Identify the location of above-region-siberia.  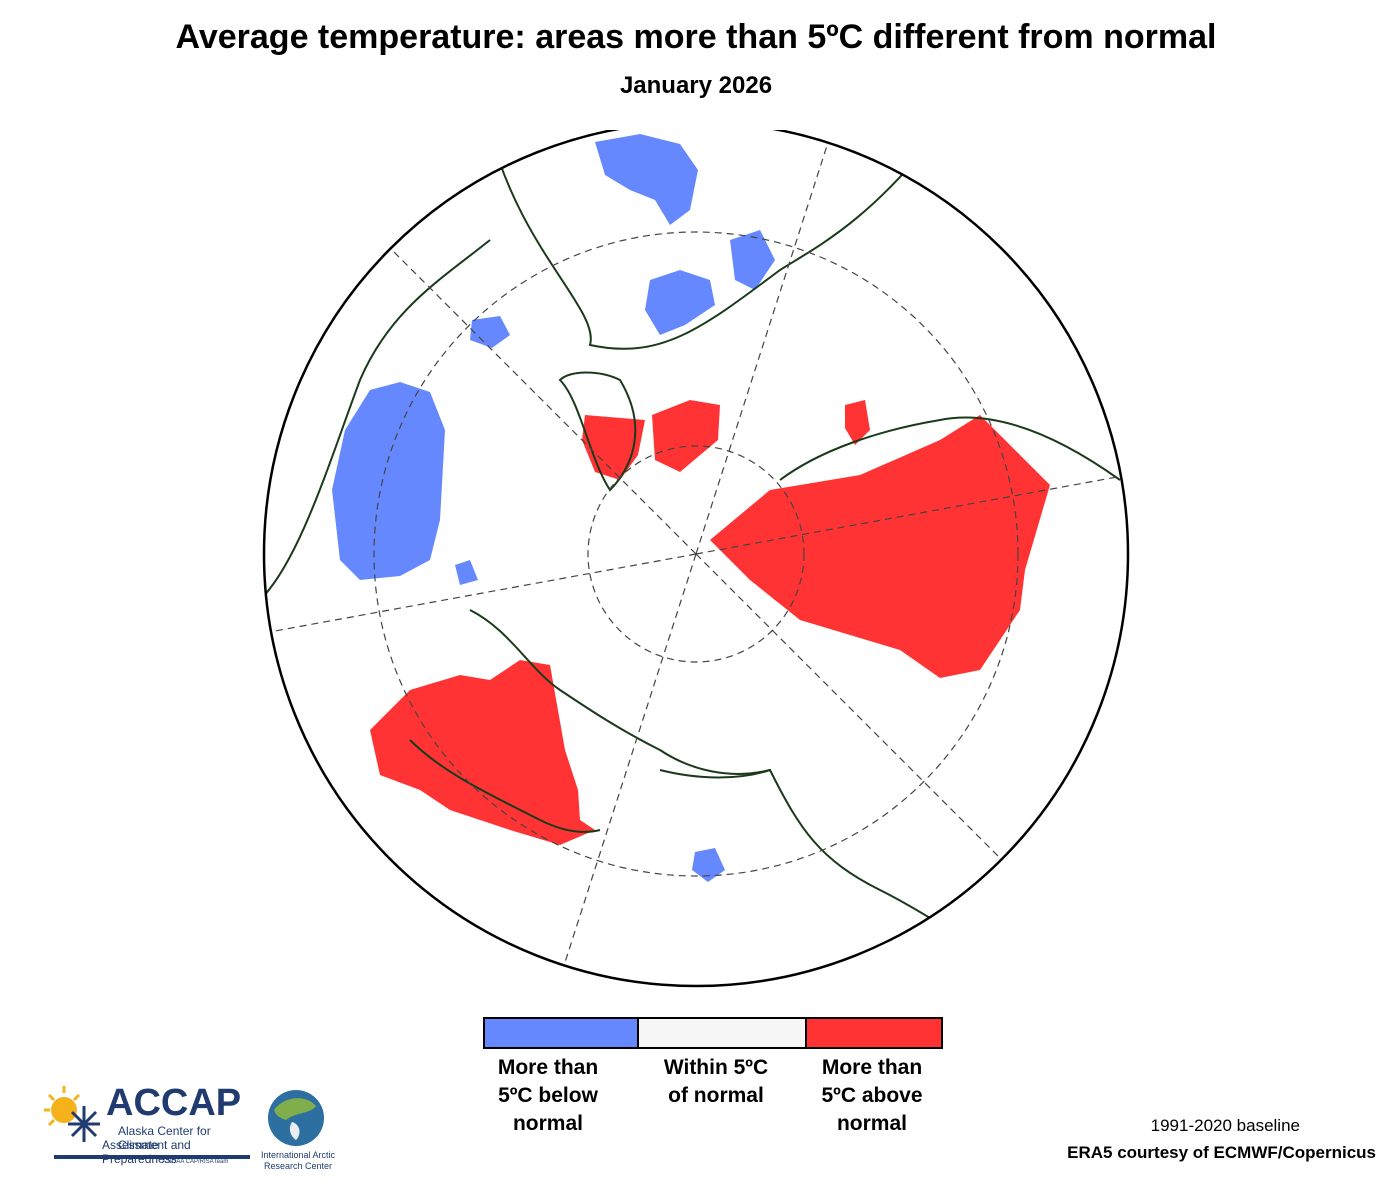
(880, 546).